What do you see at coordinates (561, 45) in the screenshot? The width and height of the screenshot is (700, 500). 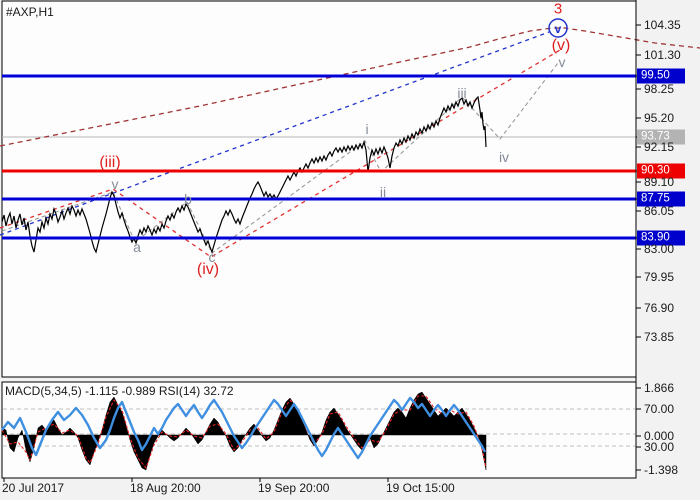 I see `wave-label-v: (v)` at bounding box center [561, 45].